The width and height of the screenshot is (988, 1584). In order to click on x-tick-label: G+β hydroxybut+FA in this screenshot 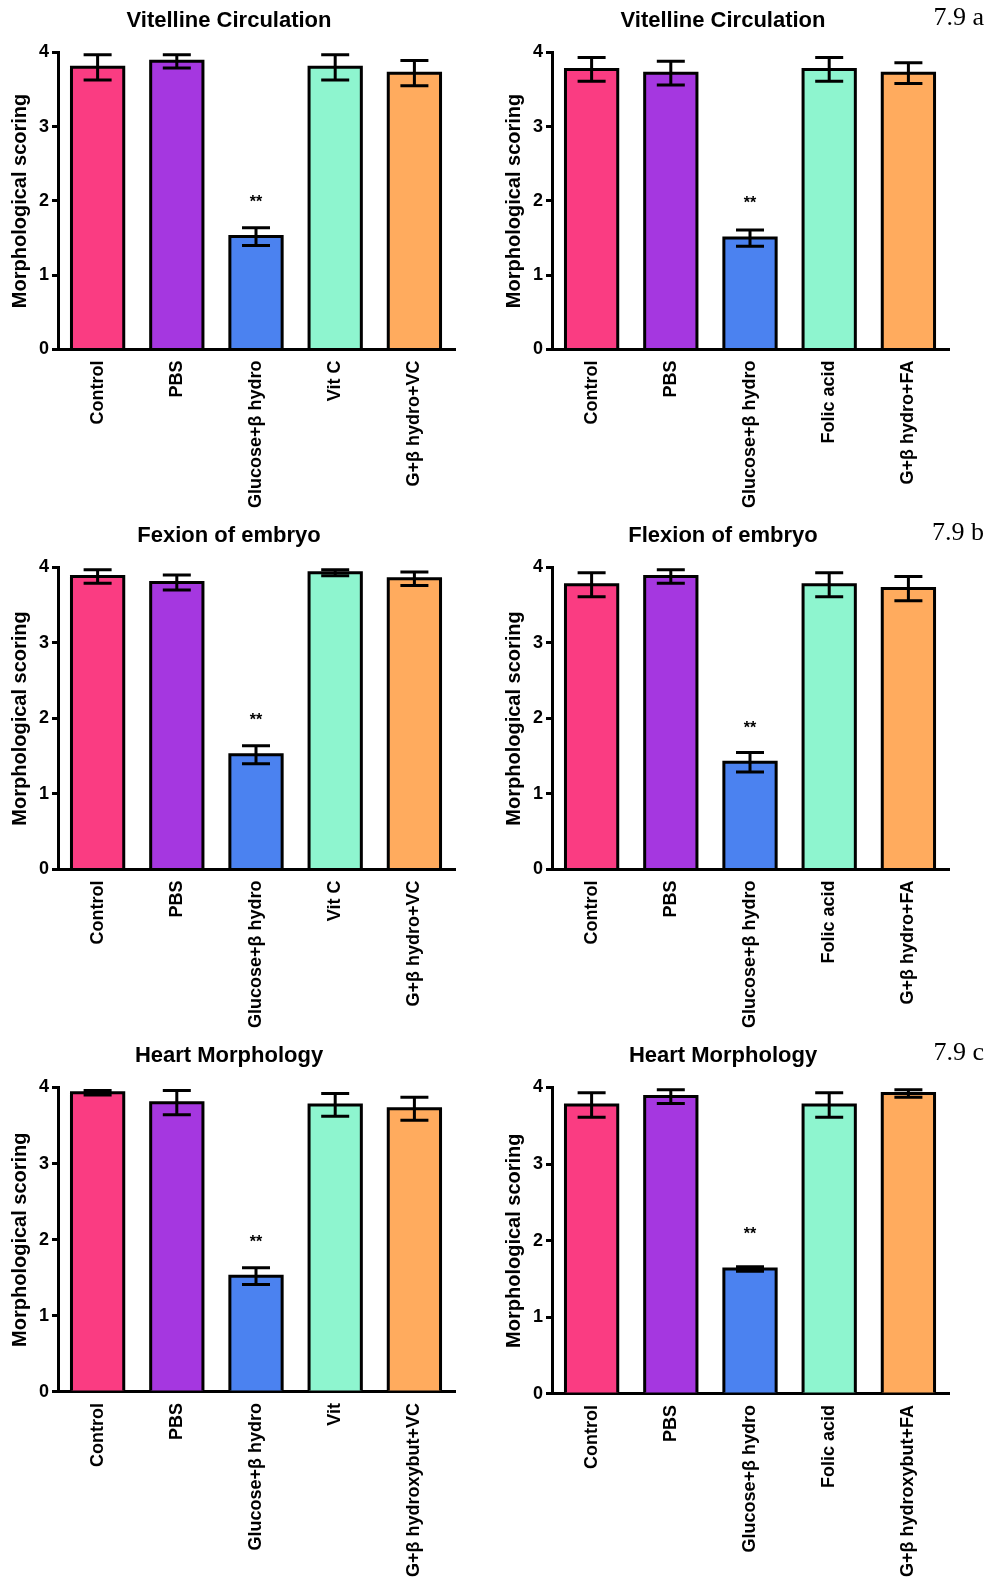, I will do `click(907, 1491)`.